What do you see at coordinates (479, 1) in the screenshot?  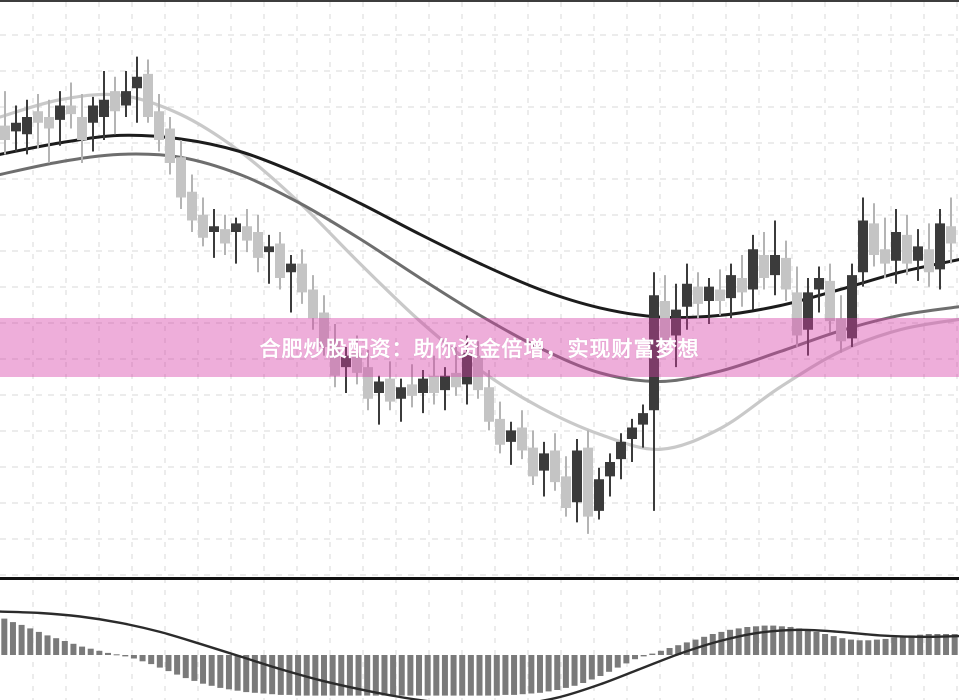 I see `chart-top-border` at bounding box center [479, 1].